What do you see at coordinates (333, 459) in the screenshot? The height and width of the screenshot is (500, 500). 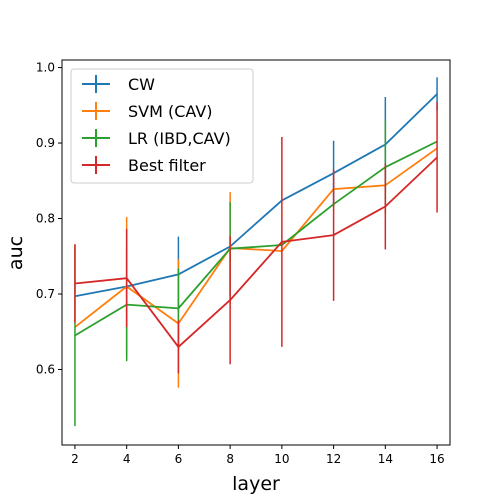 I see `x-tick-label: 12` at bounding box center [333, 459].